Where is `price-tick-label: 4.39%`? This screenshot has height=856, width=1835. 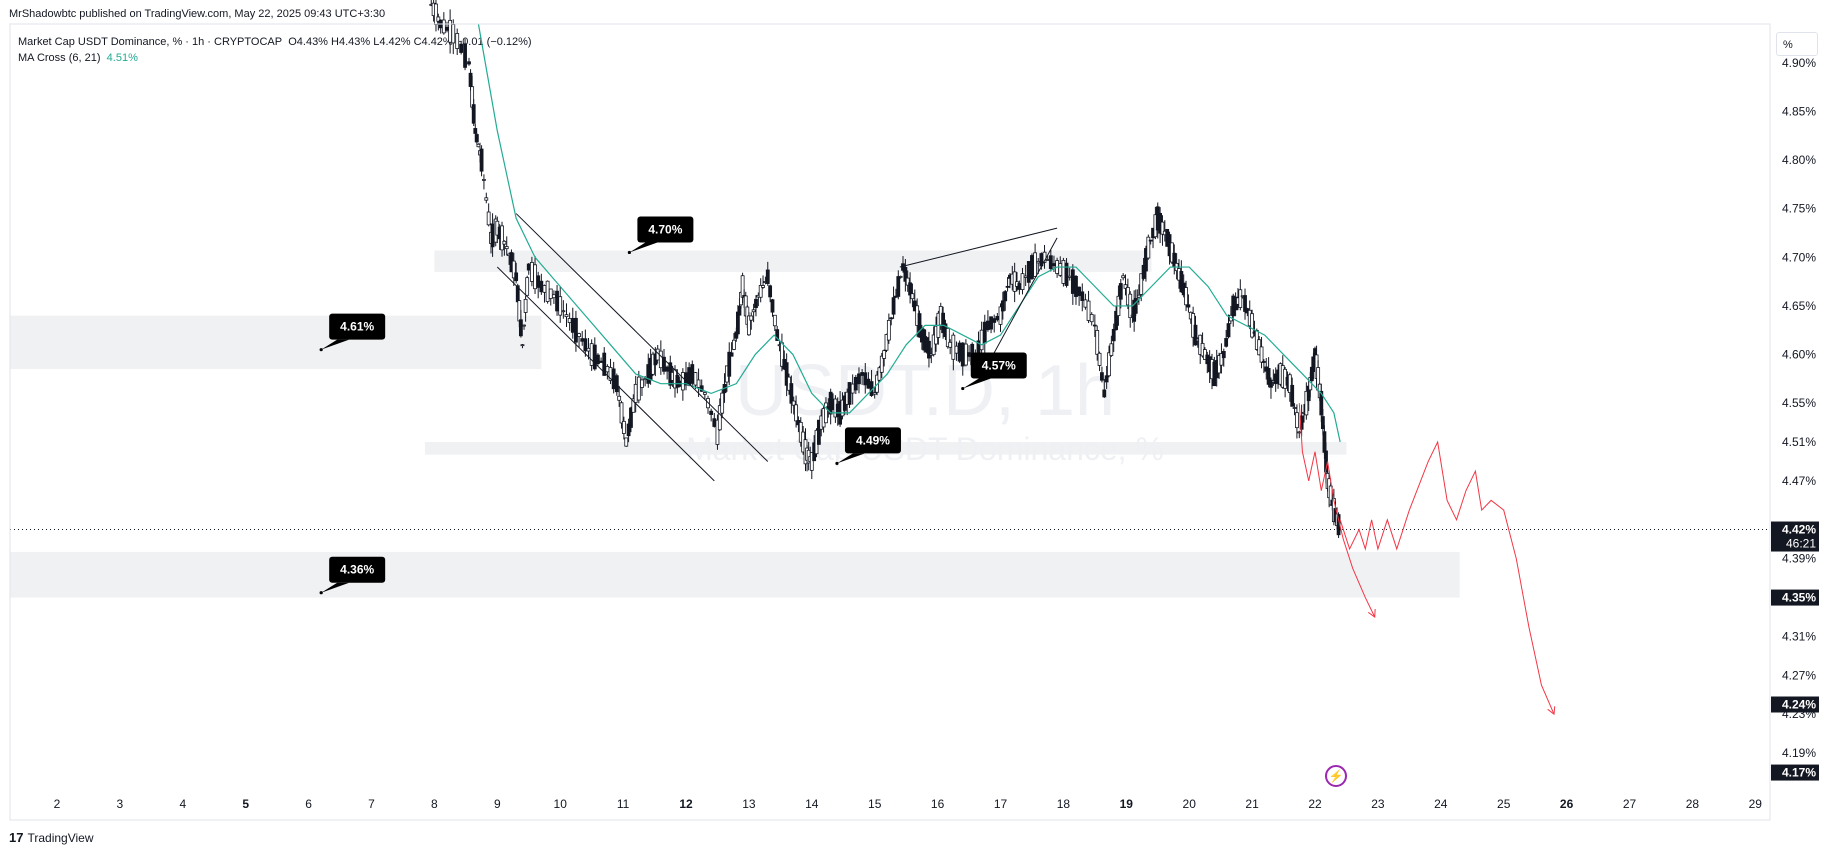
price-tick-label: 4.39% is located at coordinates (1799, 559).